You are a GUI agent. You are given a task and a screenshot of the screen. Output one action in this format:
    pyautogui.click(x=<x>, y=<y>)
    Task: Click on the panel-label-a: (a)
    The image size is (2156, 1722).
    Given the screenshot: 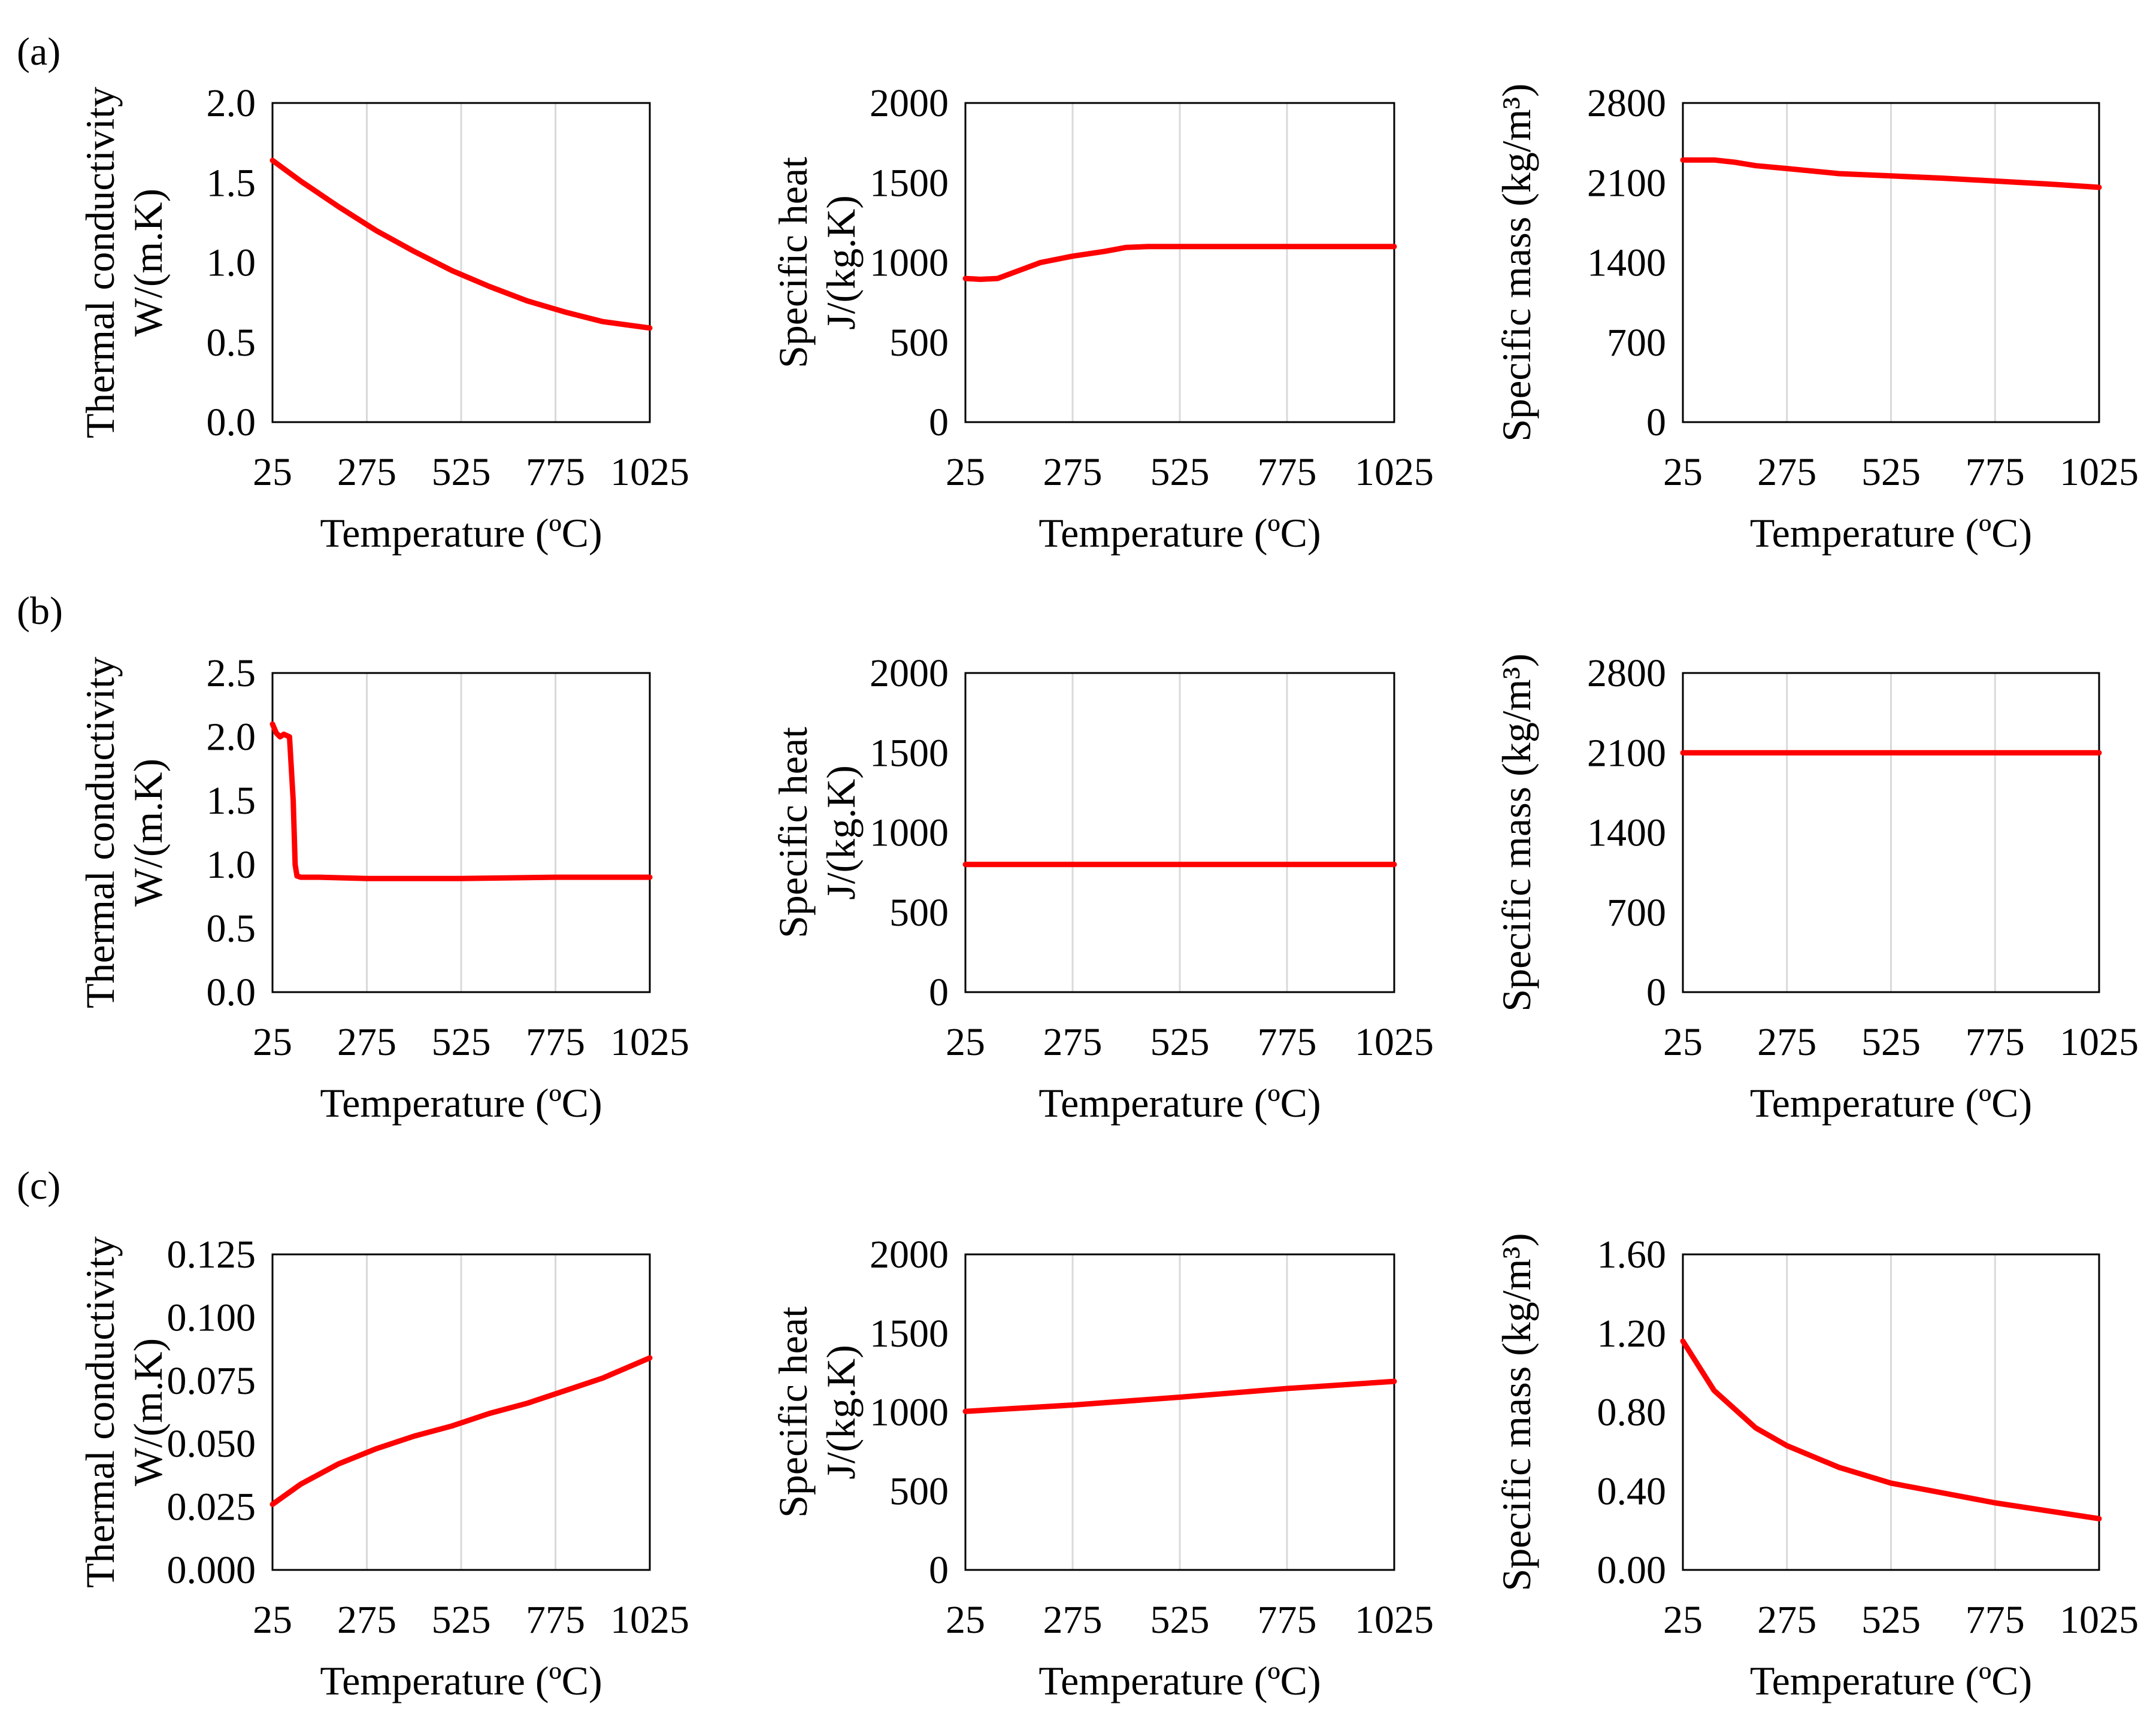 What is the action you would take?
    pyautogui.click(x=39, y=52)
    